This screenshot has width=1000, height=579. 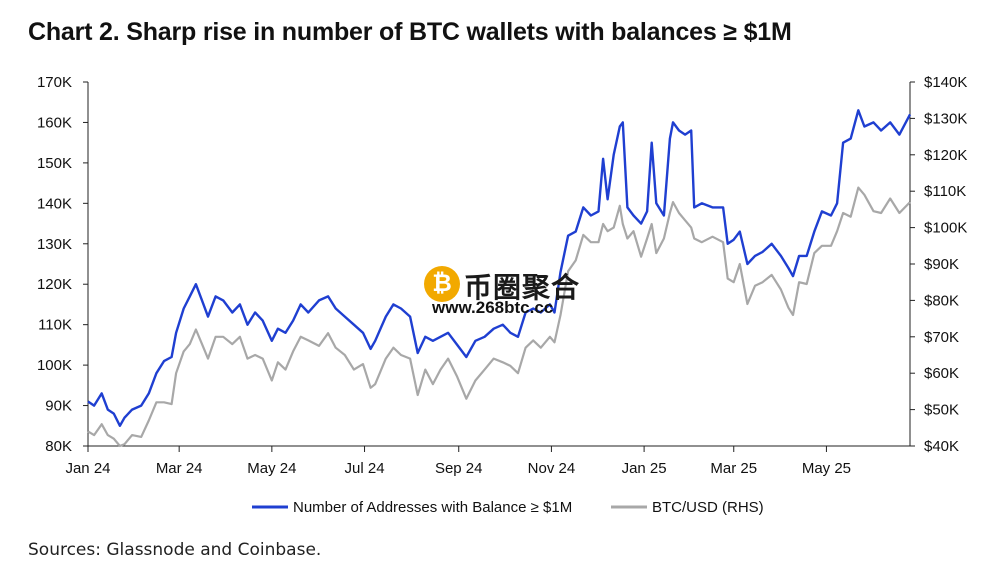 I want to click on y-left-tick-label: 80K, so click(x=58, y=446).